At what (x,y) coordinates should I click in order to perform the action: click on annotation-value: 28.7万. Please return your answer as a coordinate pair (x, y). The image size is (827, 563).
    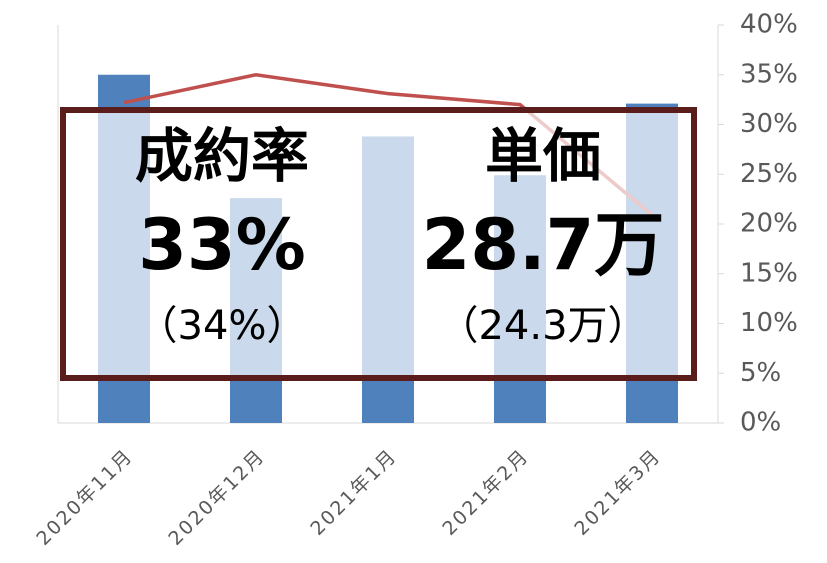
    Looking at the image, I should click on (543, 245).